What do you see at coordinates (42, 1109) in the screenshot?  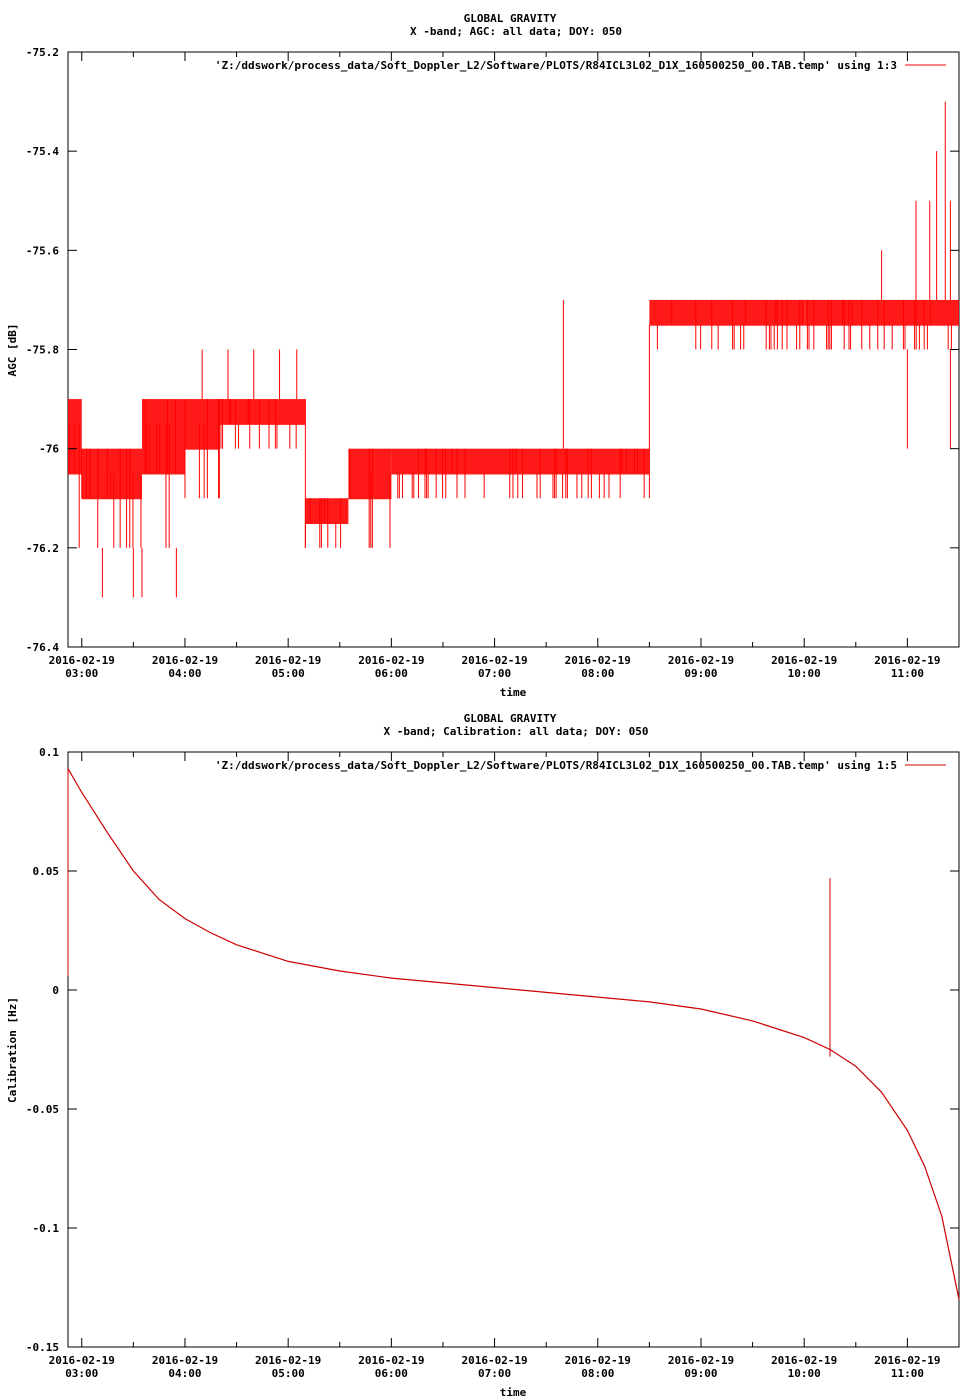 I see `y-tick-label: -0.05` at bounding box center [42, 1109].